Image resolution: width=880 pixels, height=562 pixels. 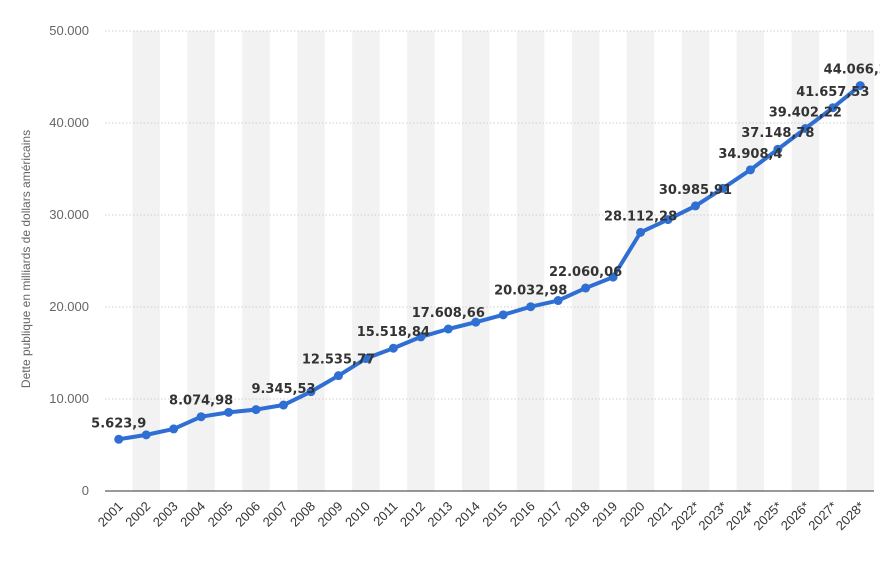 What do you see at coordinates (283, 389) in the screenshot?
I see `data-label: 9.345,53` at bounding box center [283, 389].